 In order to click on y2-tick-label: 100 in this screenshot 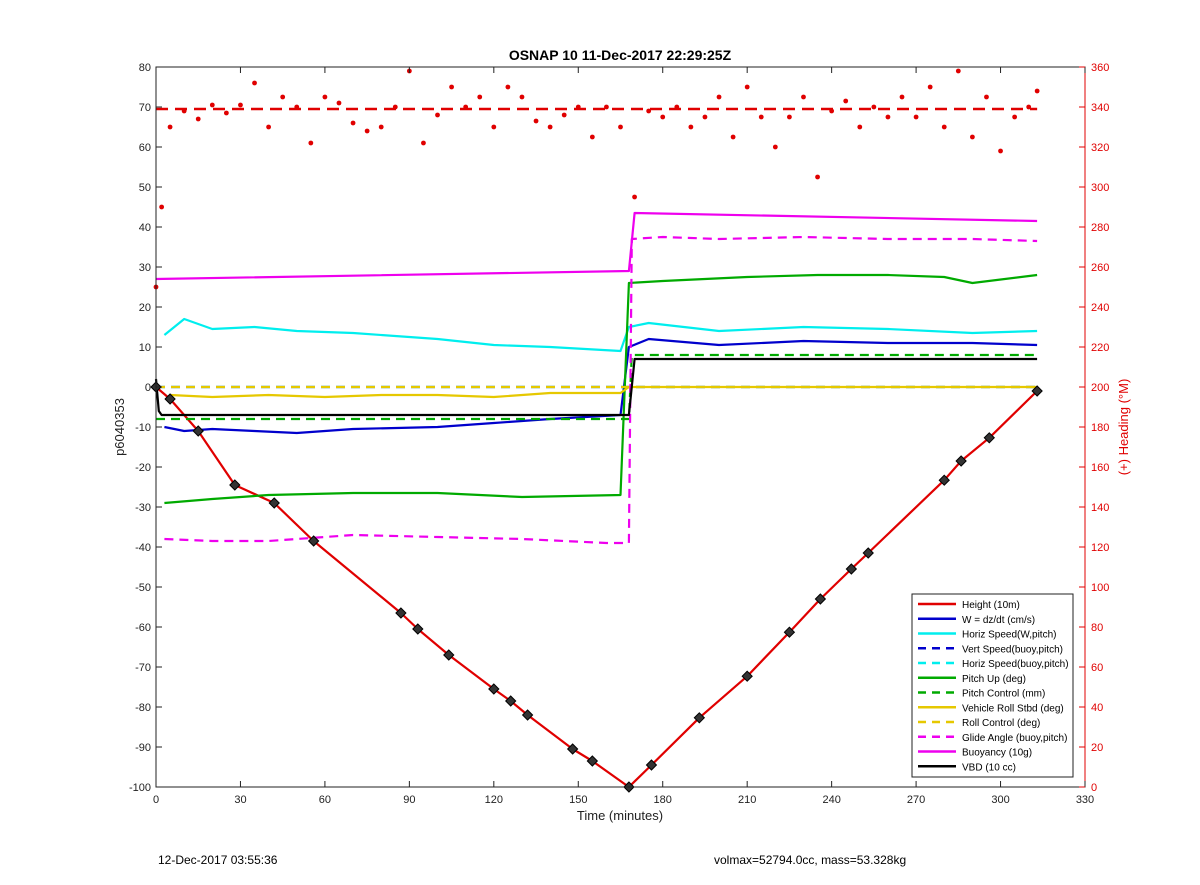, I will do `click(1100, 588)`.